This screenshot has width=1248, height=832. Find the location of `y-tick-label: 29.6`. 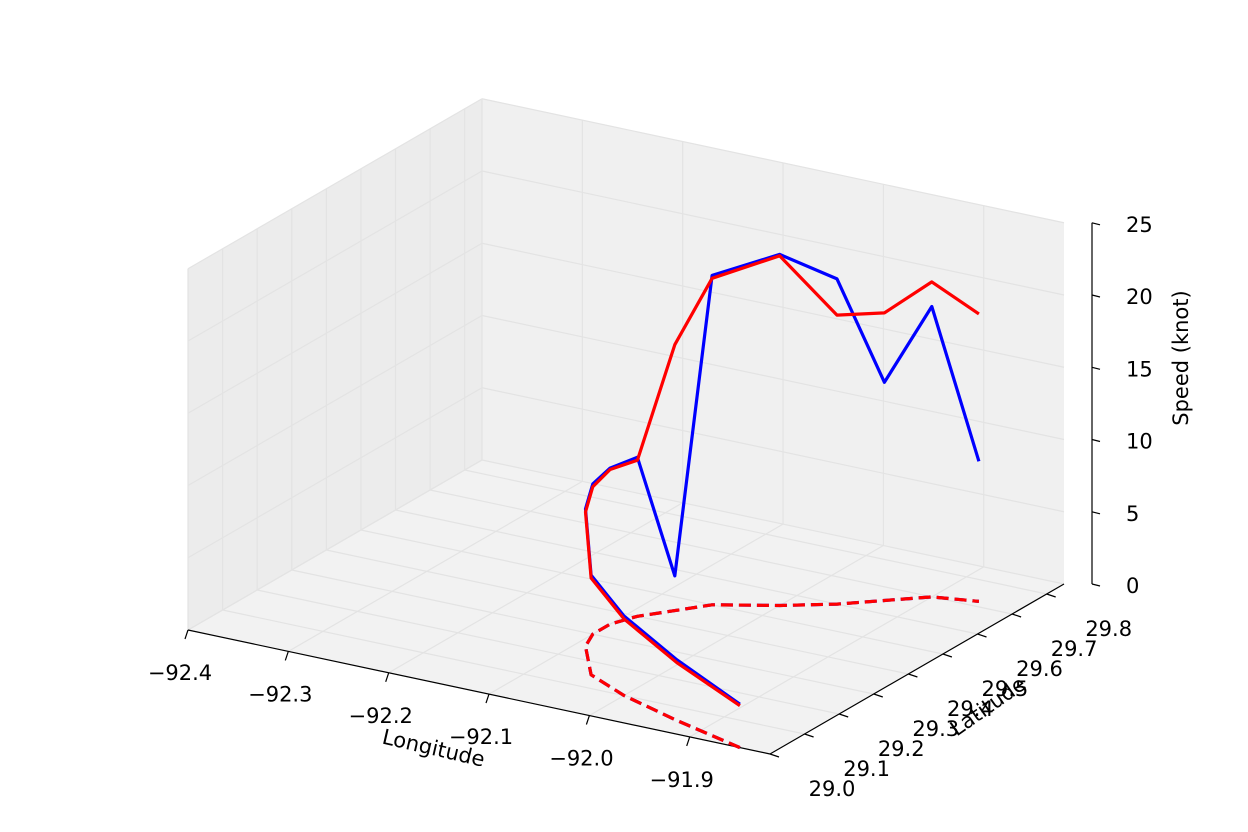

y-tick-label: 29.6 is located at coordinates (1039, 669).